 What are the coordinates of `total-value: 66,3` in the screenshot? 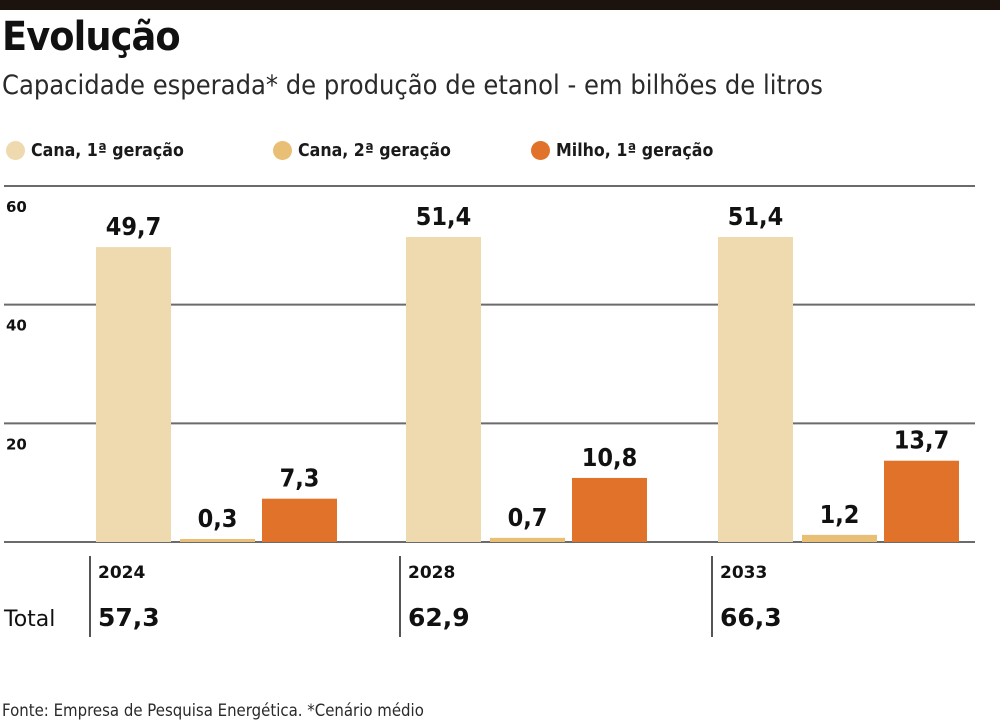 It's located at (751, 617).